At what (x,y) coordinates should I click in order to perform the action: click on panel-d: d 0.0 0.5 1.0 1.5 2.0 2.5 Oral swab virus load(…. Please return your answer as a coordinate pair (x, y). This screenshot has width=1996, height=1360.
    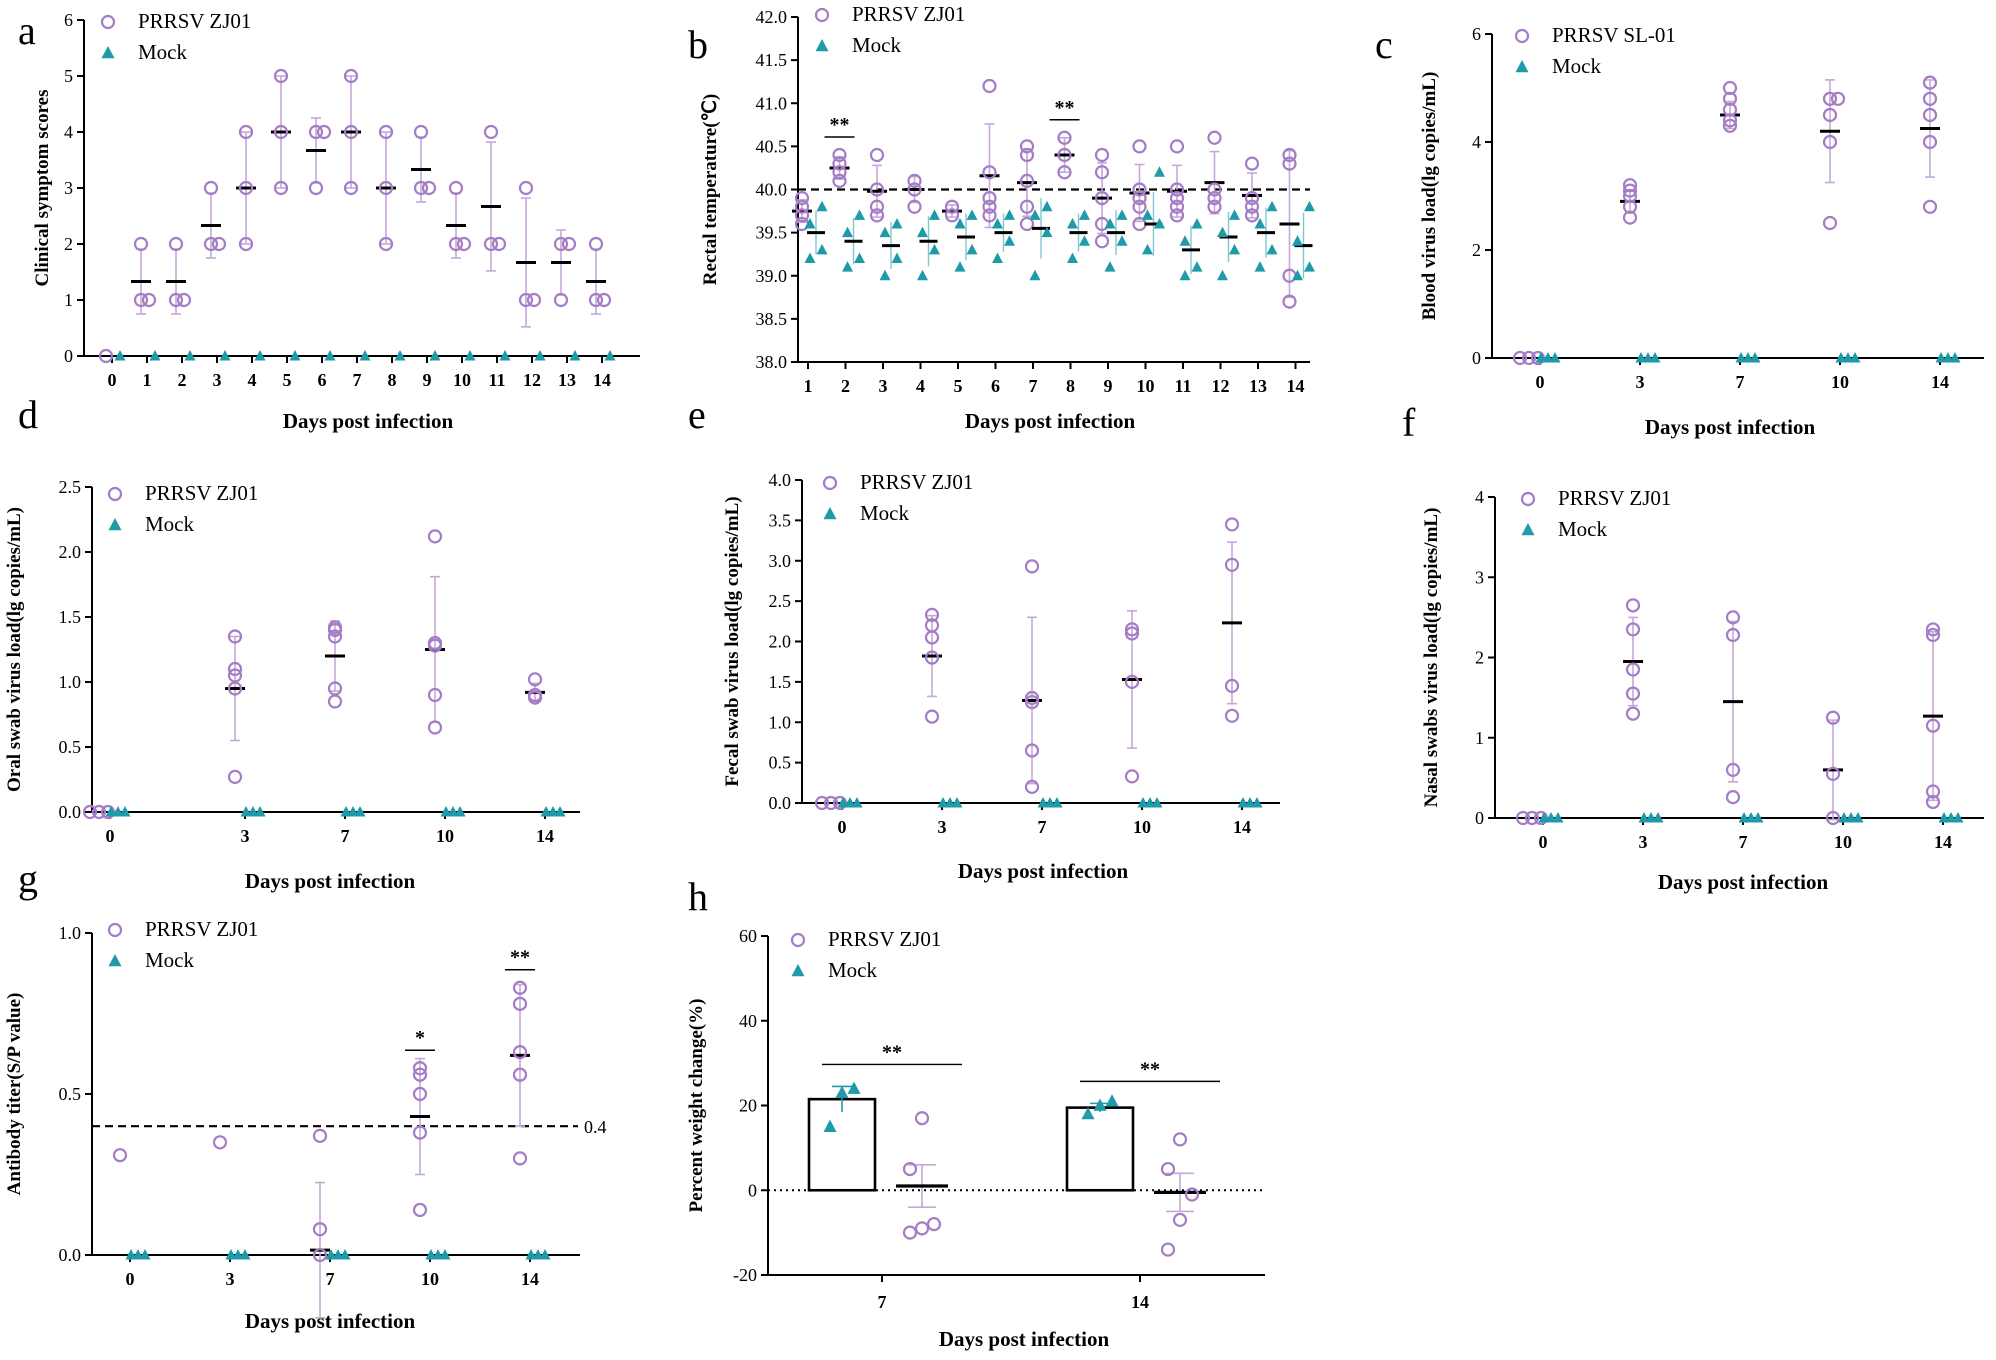
    Looking at the image, I should click on (292, 642).